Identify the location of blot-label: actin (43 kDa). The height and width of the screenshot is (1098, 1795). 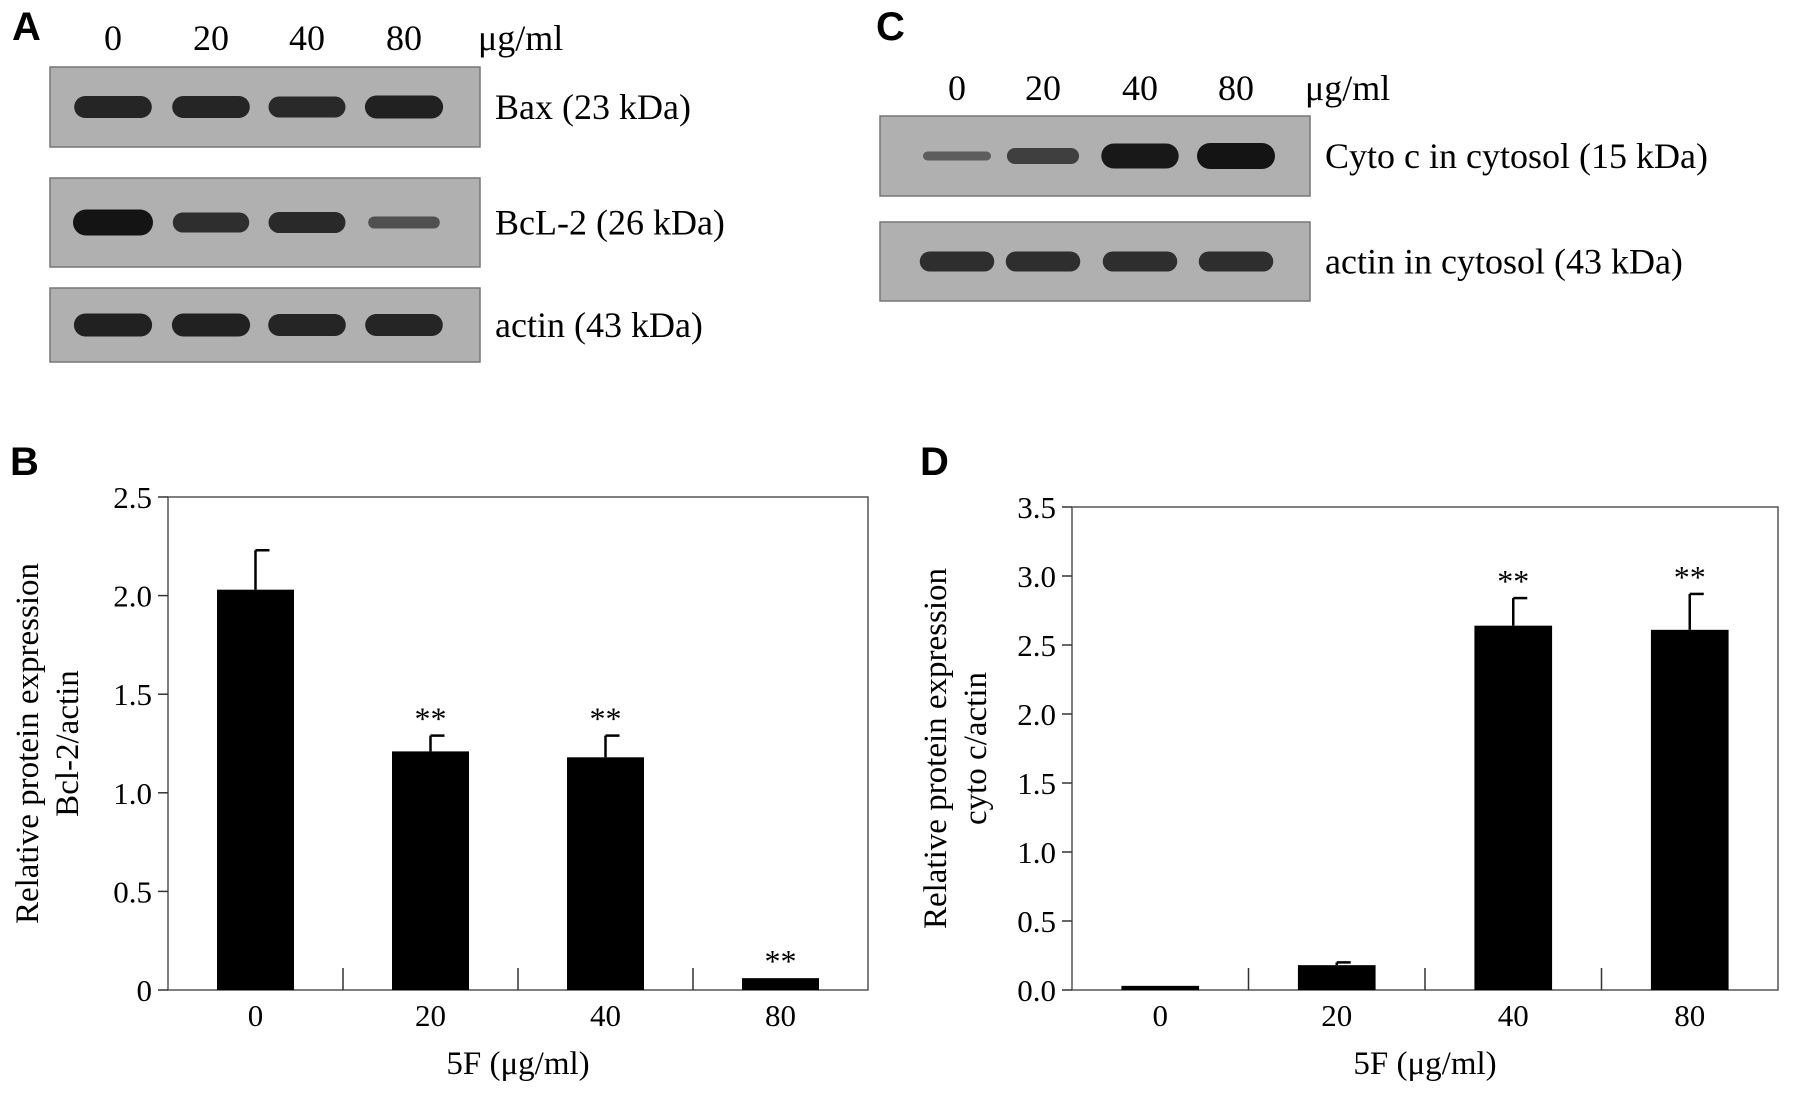
(599, 325).